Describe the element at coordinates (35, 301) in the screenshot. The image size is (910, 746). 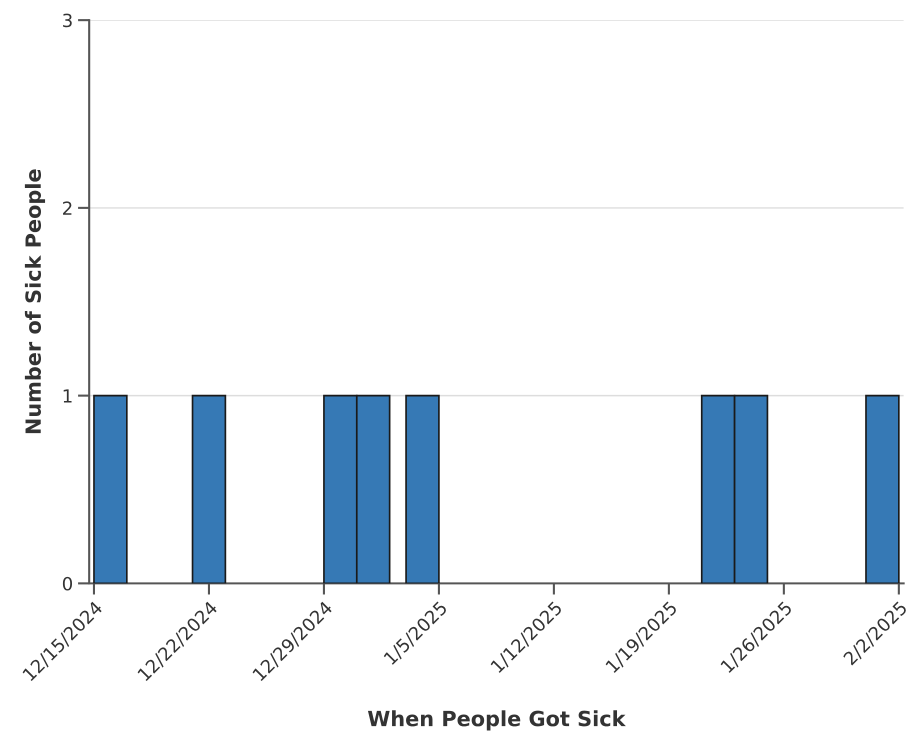
I see `y-axis-title: Number of Sick People` at that location.